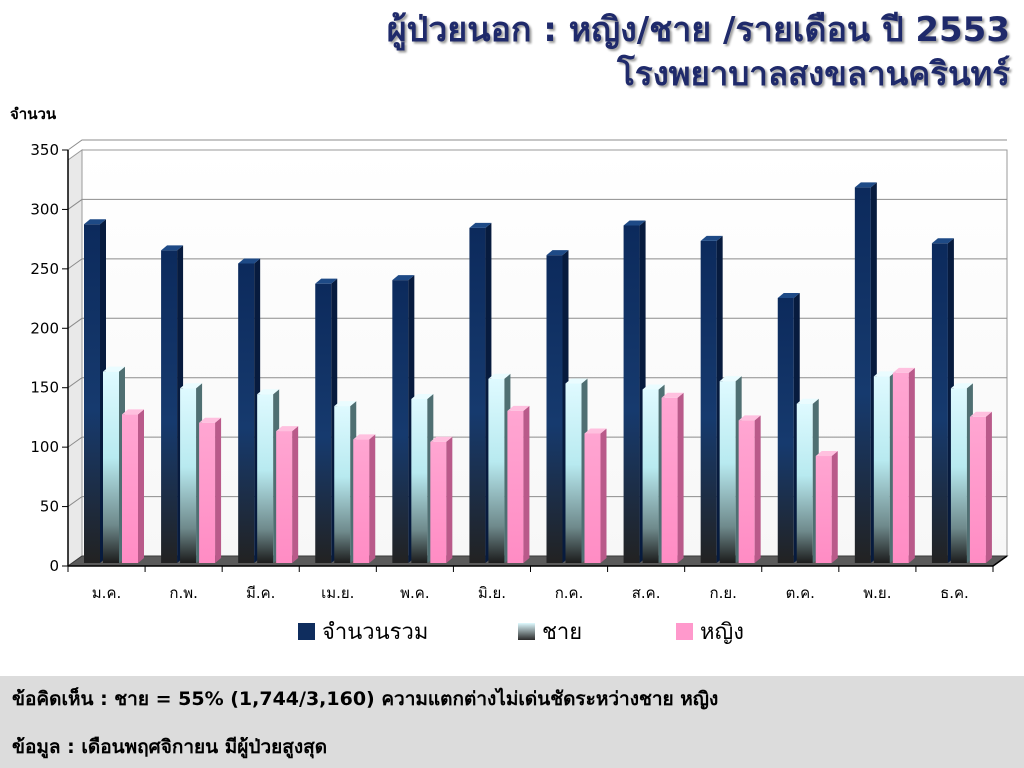 The width and height of the screenshot is (1024, 768). What do you see at coordinates (44, 388) in the screenshot?
I see `y-tick-label: 150` at bounding box center [44, 388].